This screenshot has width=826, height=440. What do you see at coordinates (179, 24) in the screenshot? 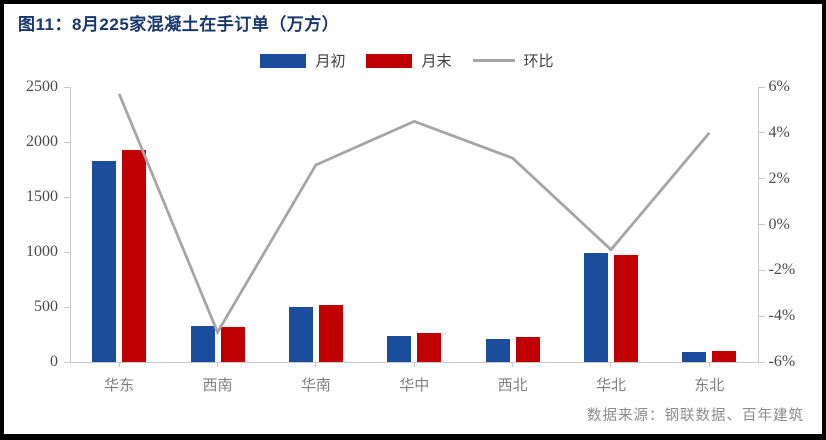
I see `figure-title: 图11：8月225家混凝土在手订单（万方）` at bounding box center [179, 24].